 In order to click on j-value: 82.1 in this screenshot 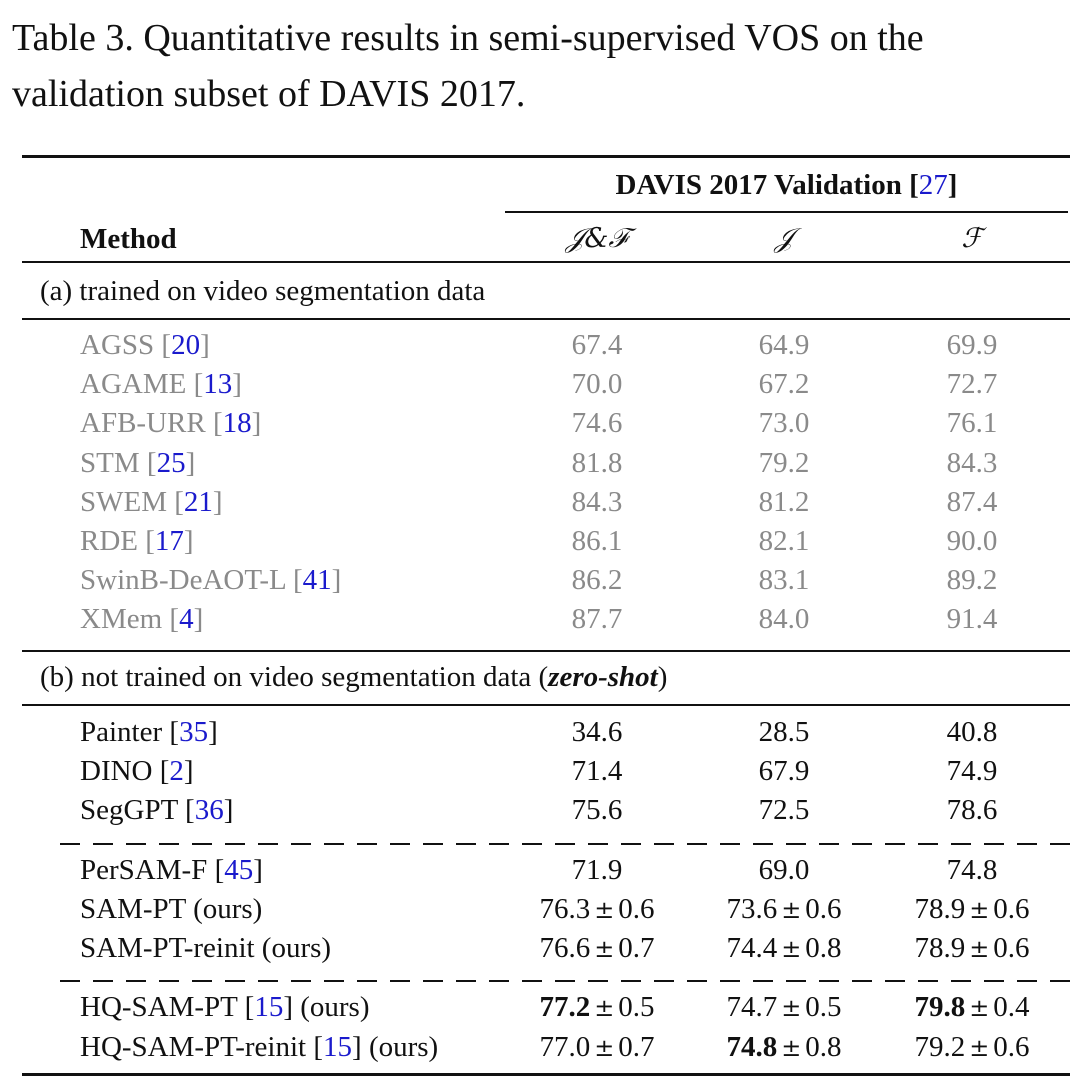, I will do `click(784, 541)`.